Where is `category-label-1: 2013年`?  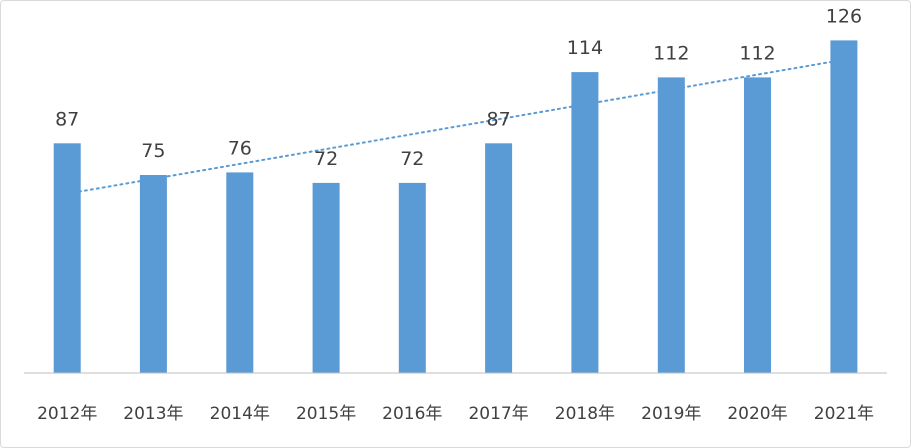 category-label-1: 2013年 is located at coordinates (153, 414).